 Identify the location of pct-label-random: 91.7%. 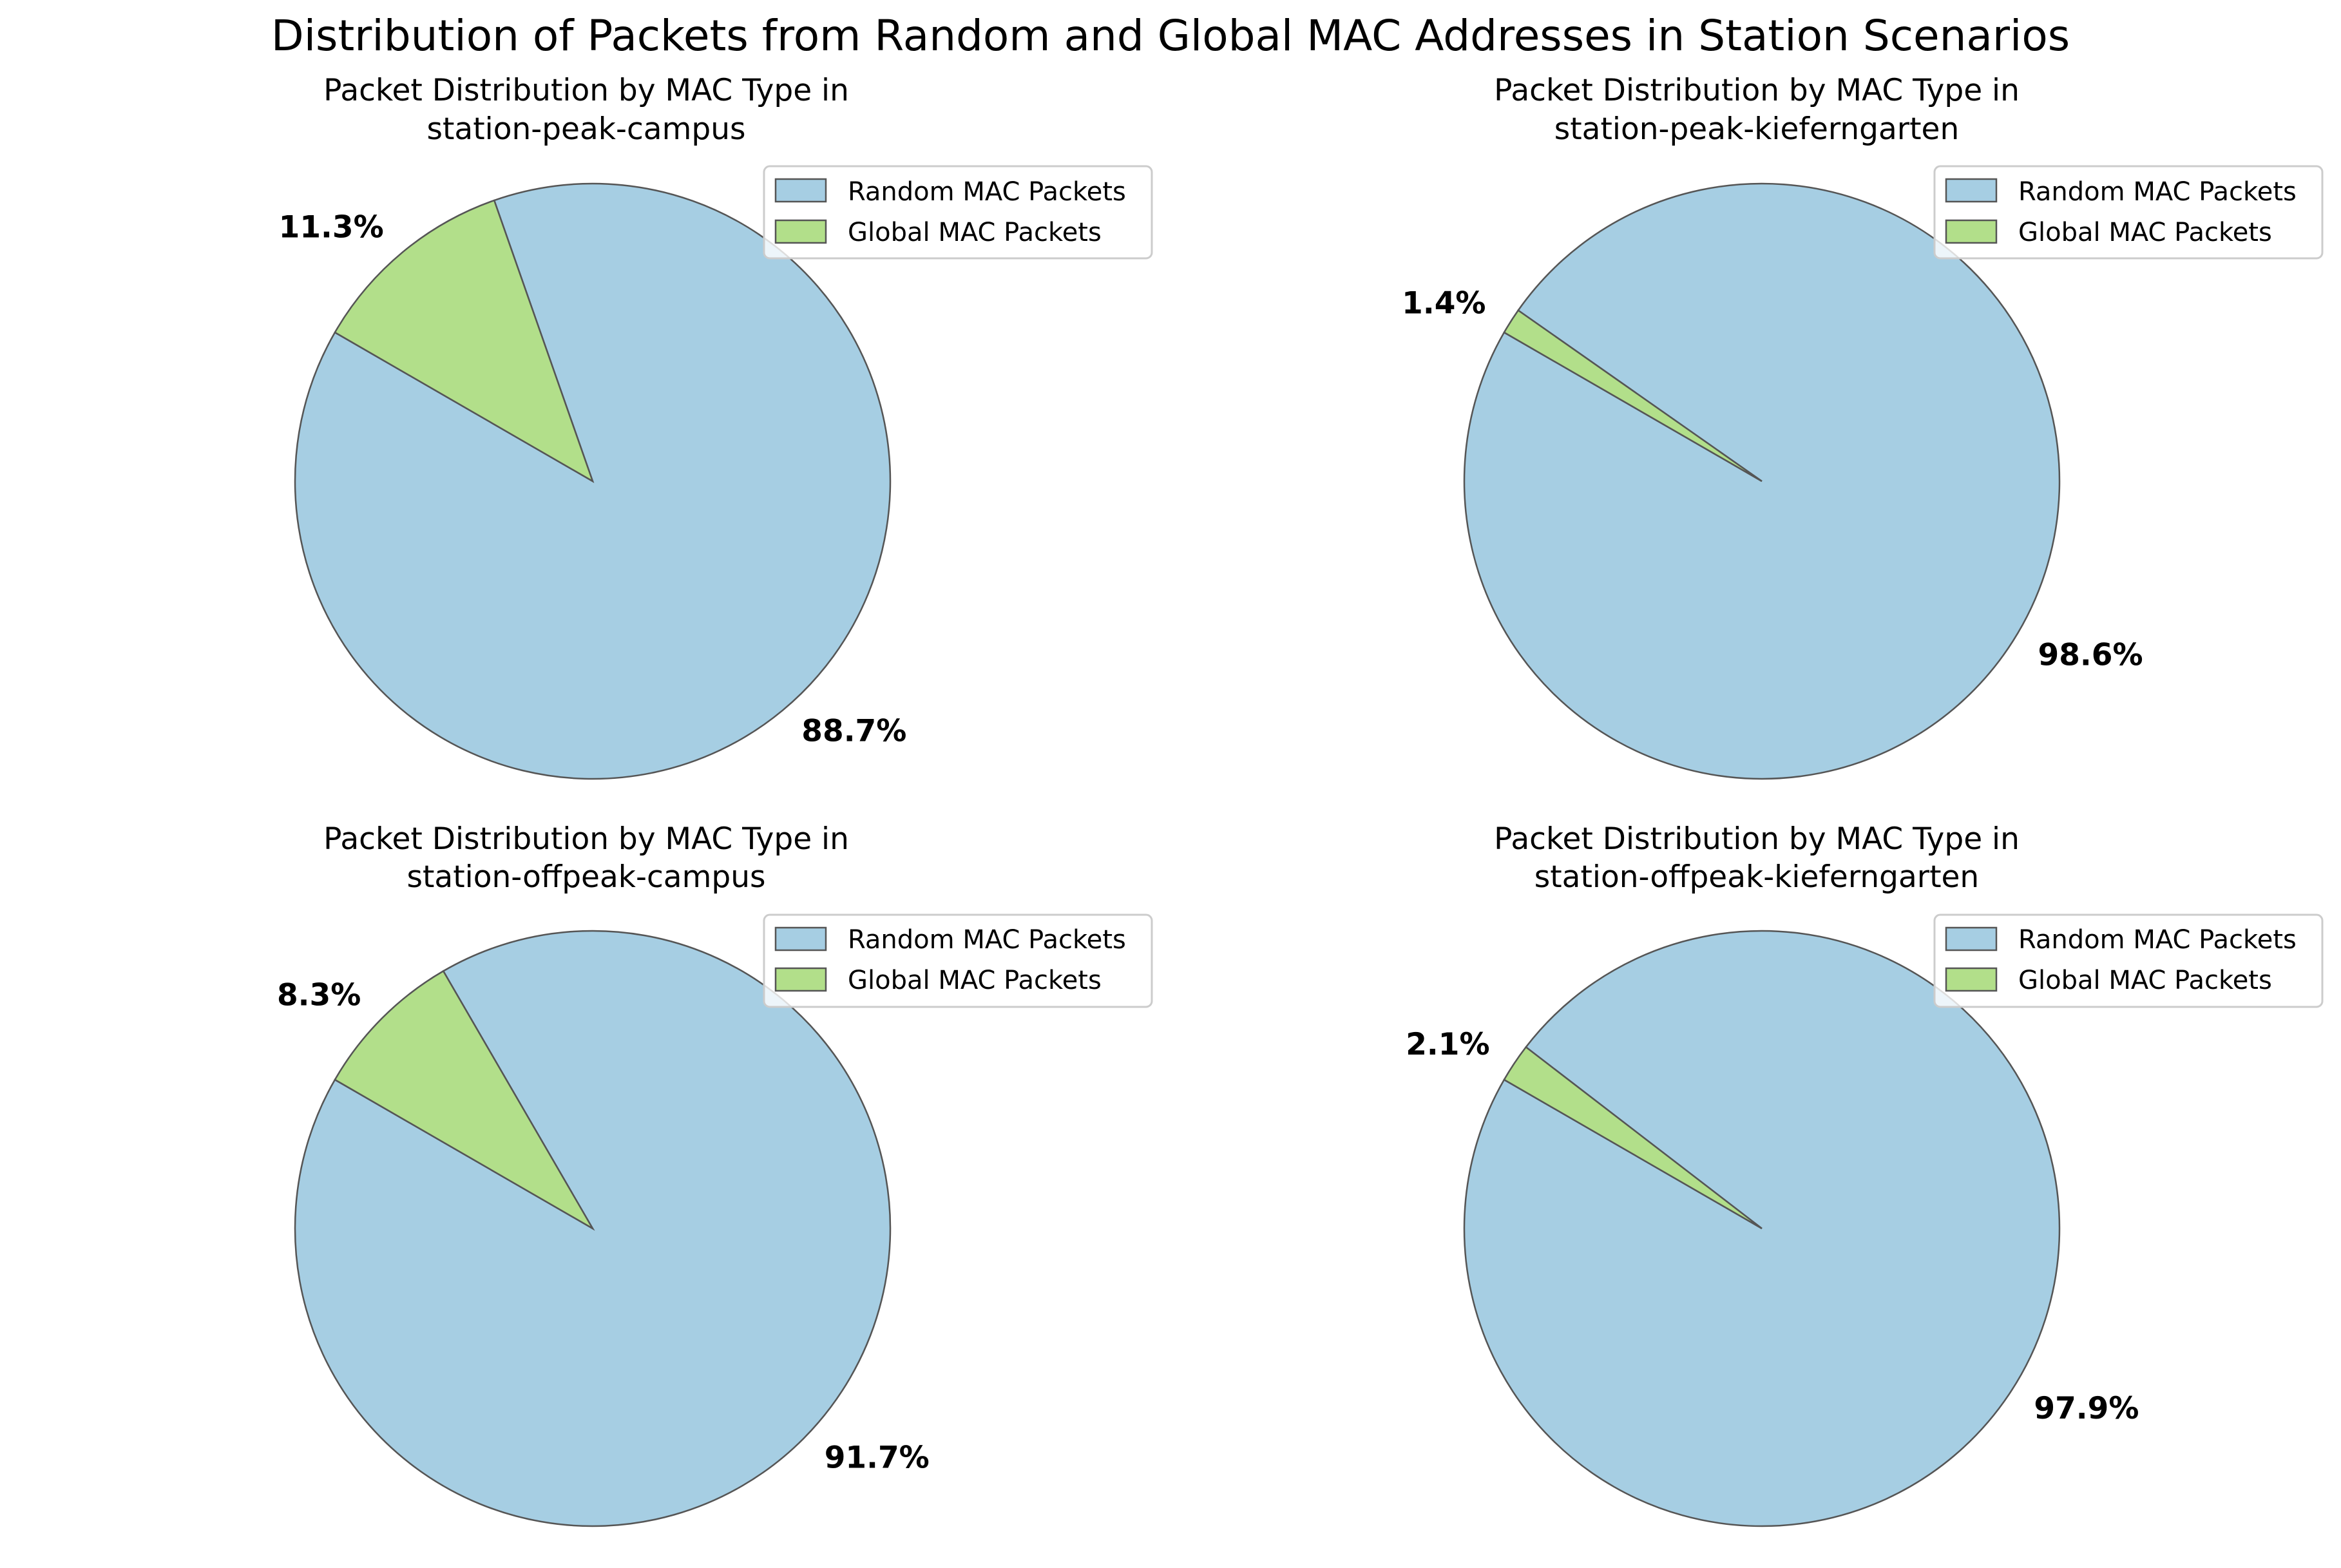
(877, 1458).